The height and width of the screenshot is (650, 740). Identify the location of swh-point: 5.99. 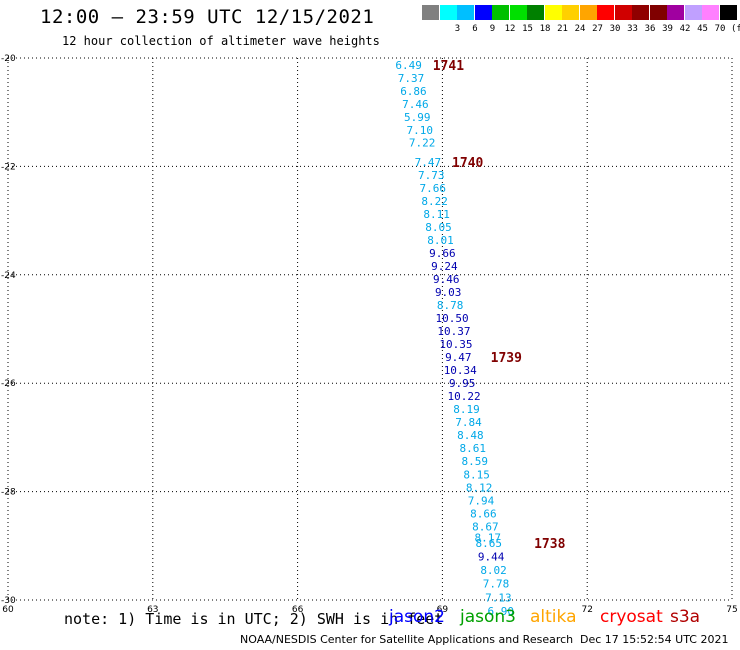
(417, 117).